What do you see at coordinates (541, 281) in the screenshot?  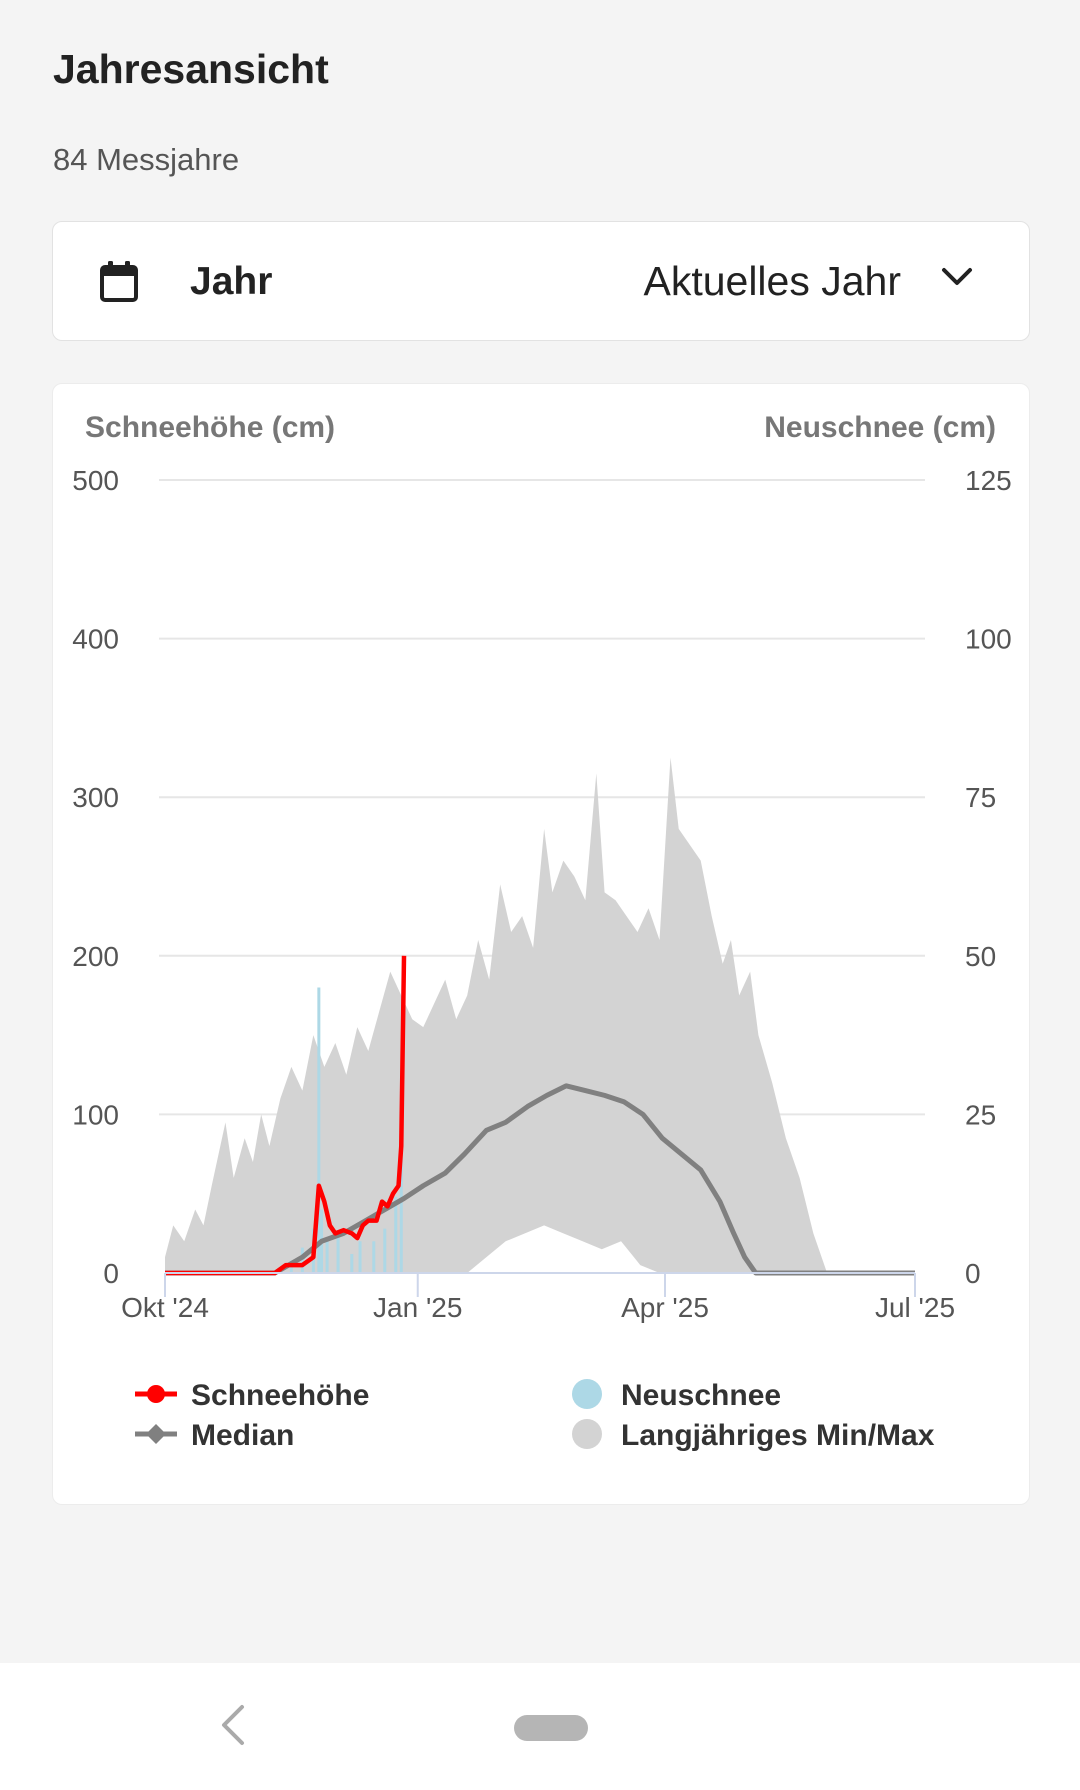 I see `year-selector: Jahr Aktuelles Jahr` at bounding box center [541, 281].